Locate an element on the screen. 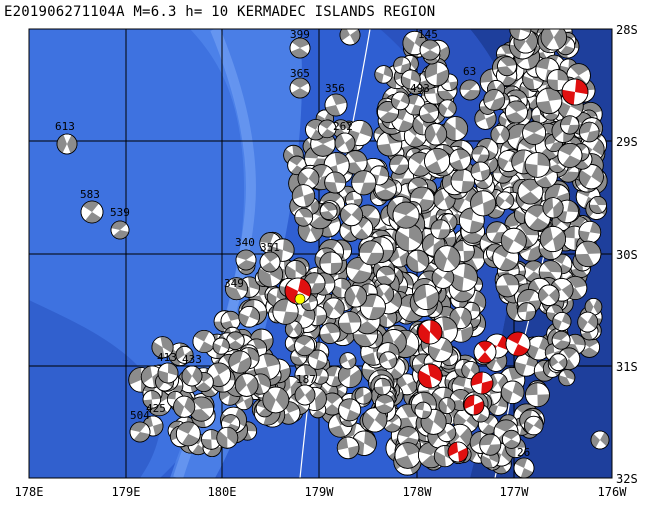 This screenshot has width=652, height=507. mechanism-label: 187 is located at coordinates (306, 379).